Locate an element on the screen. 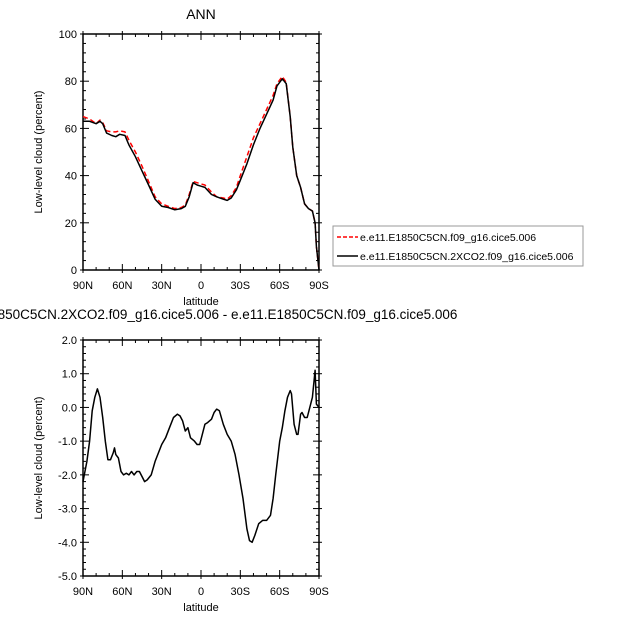  y-tick-label: 1.0 is located at coordinates (69, 375).